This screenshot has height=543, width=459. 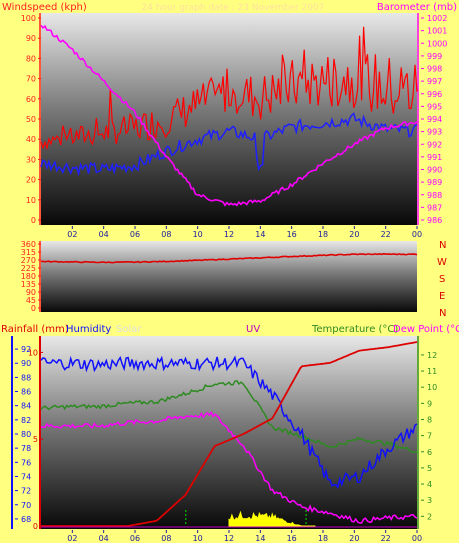 What do you see at coordinates (437, 18) in the screenshot?
I see `barometer-tick-label: 1002` at bounding box center [437, 18].